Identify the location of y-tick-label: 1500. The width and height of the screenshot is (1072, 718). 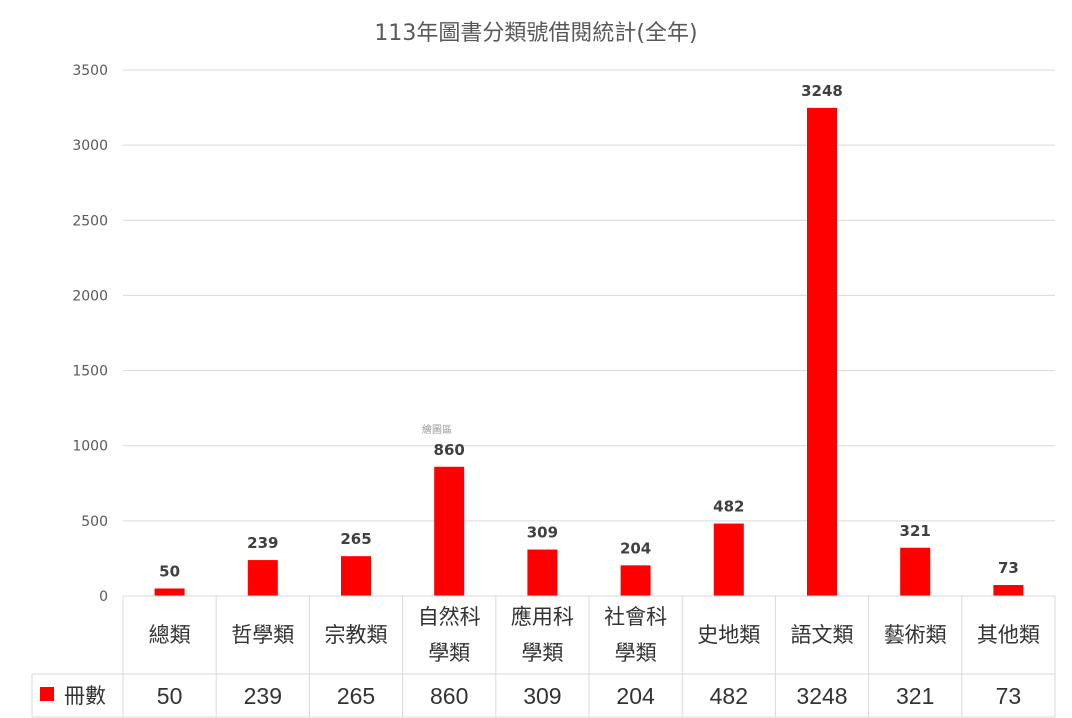
(90, 372).